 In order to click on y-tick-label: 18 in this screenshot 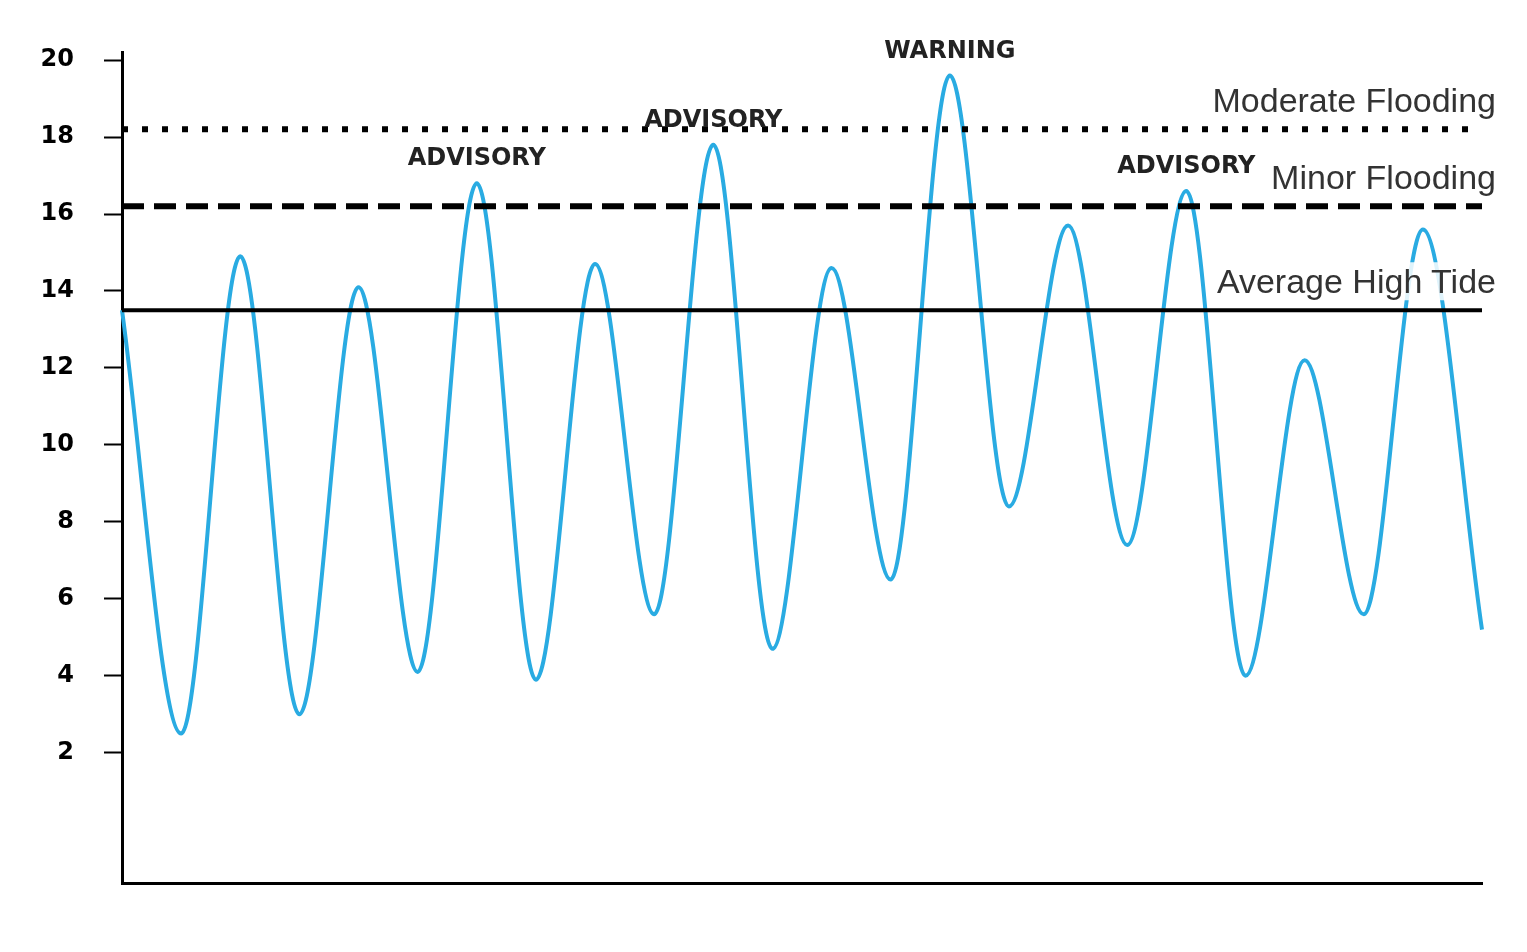, I will do `click(57, 135)`.